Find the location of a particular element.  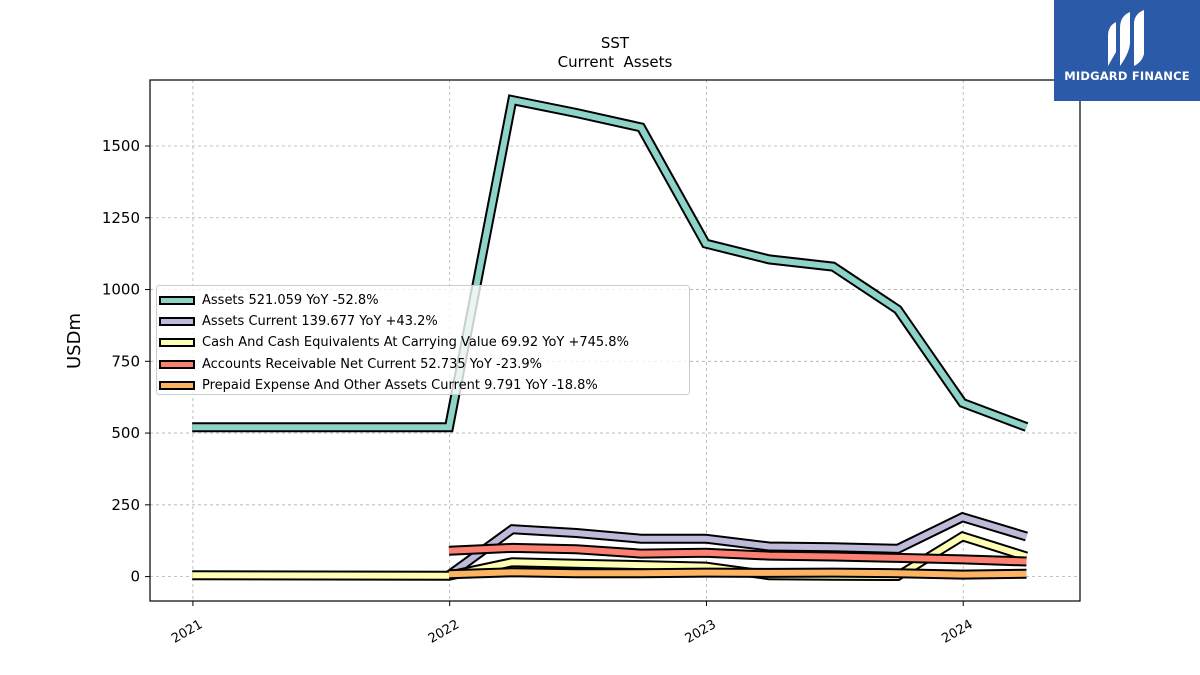

x-tick-label: 2021 is located at coordinates (187, 632).